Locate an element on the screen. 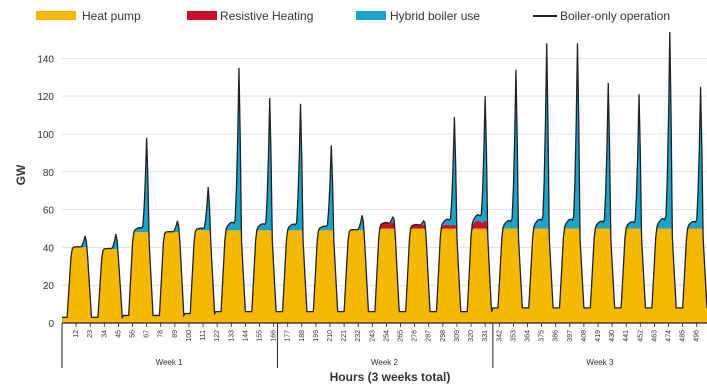  x-tick-label: 309 is located at coordinates (457, 336).